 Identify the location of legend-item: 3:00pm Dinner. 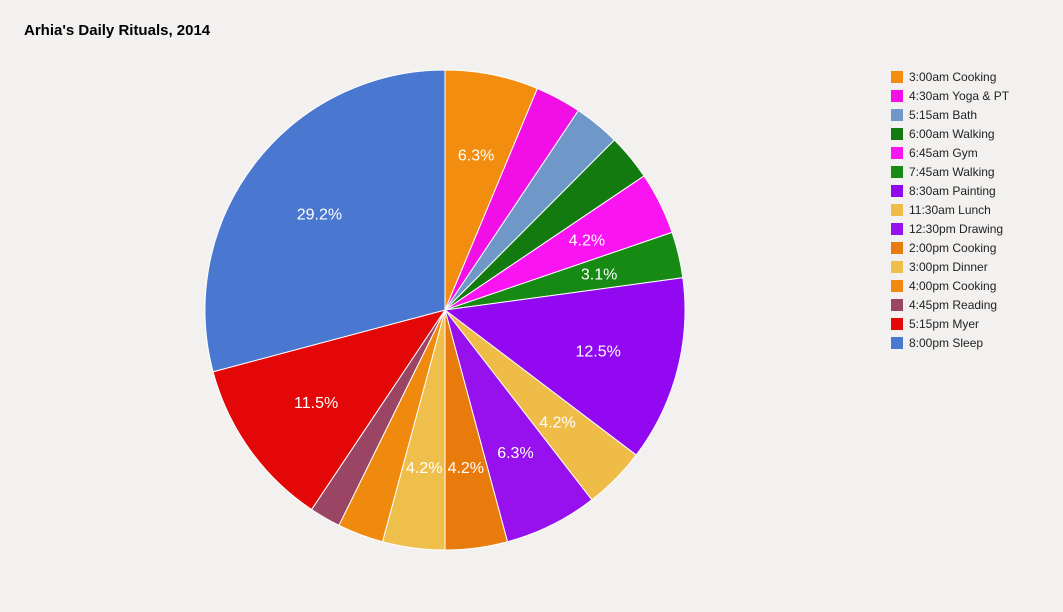
(950, 266).